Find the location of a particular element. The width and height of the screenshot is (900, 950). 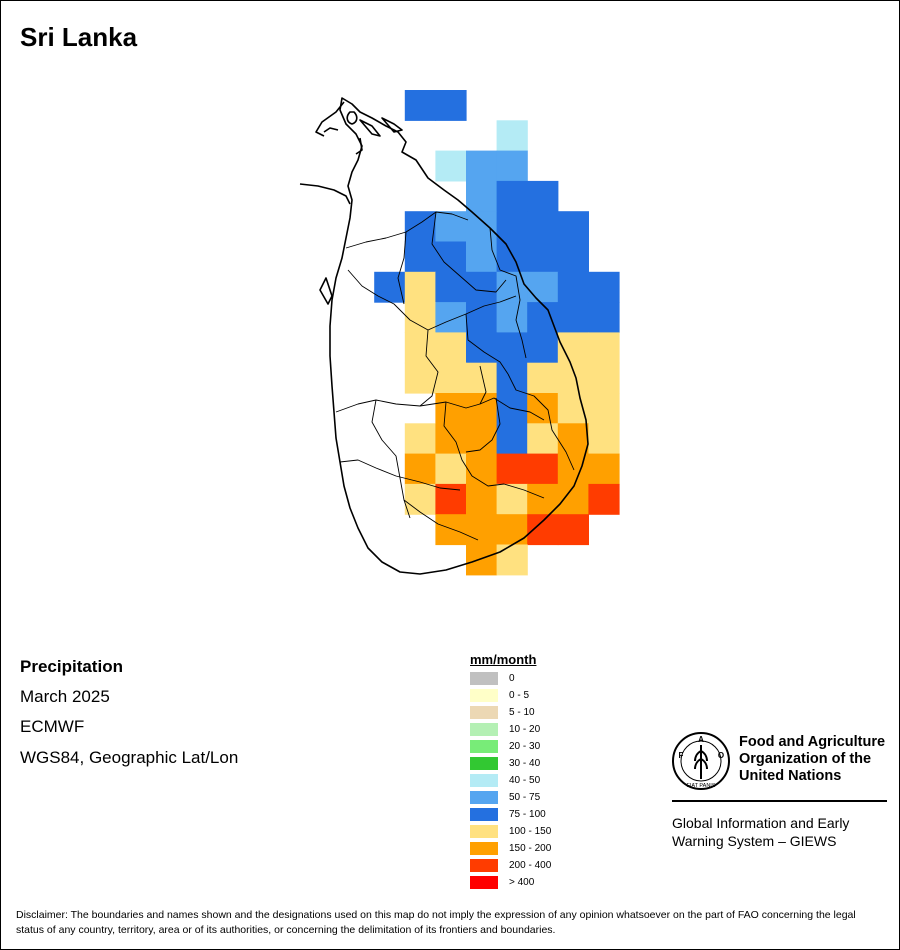

legend-label: 200 - 400 is located at coordinates (530, 865).